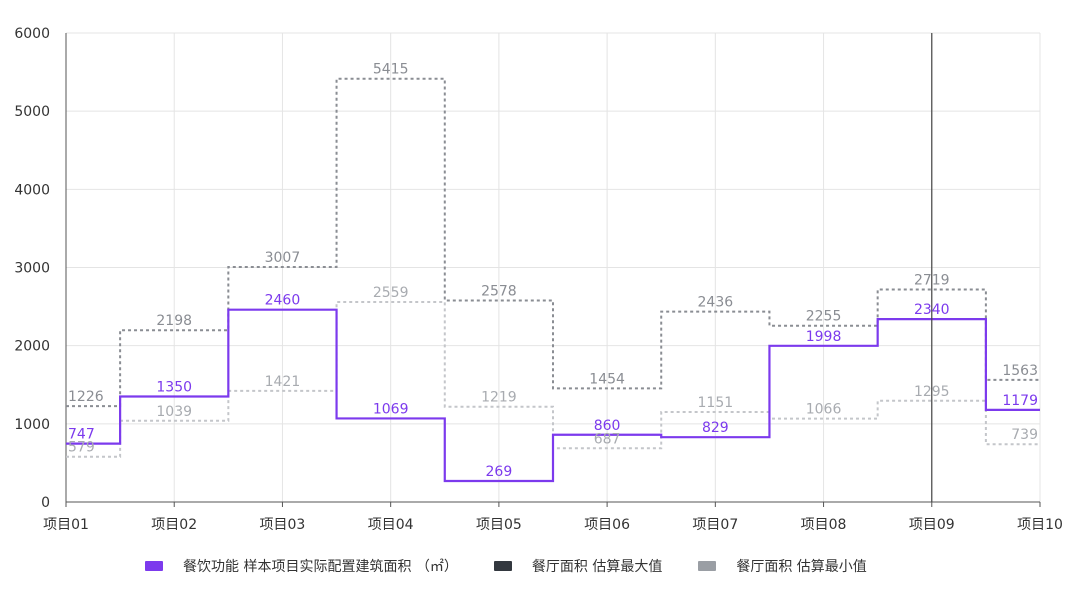 The width and height of the screenshot is (1080, 590). Describe the element at coordinates (174, 412) in the screenshot. I see `data-label: 1039` at that location.